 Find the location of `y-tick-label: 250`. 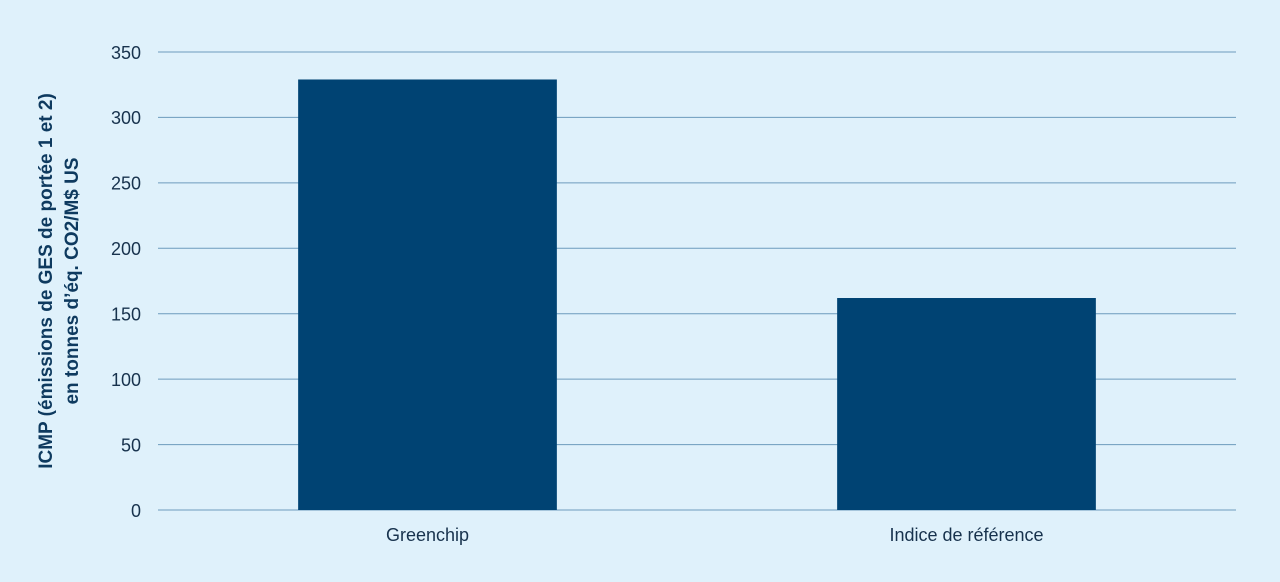

y-tick-label: 250 is located at coordinates (126, 184).